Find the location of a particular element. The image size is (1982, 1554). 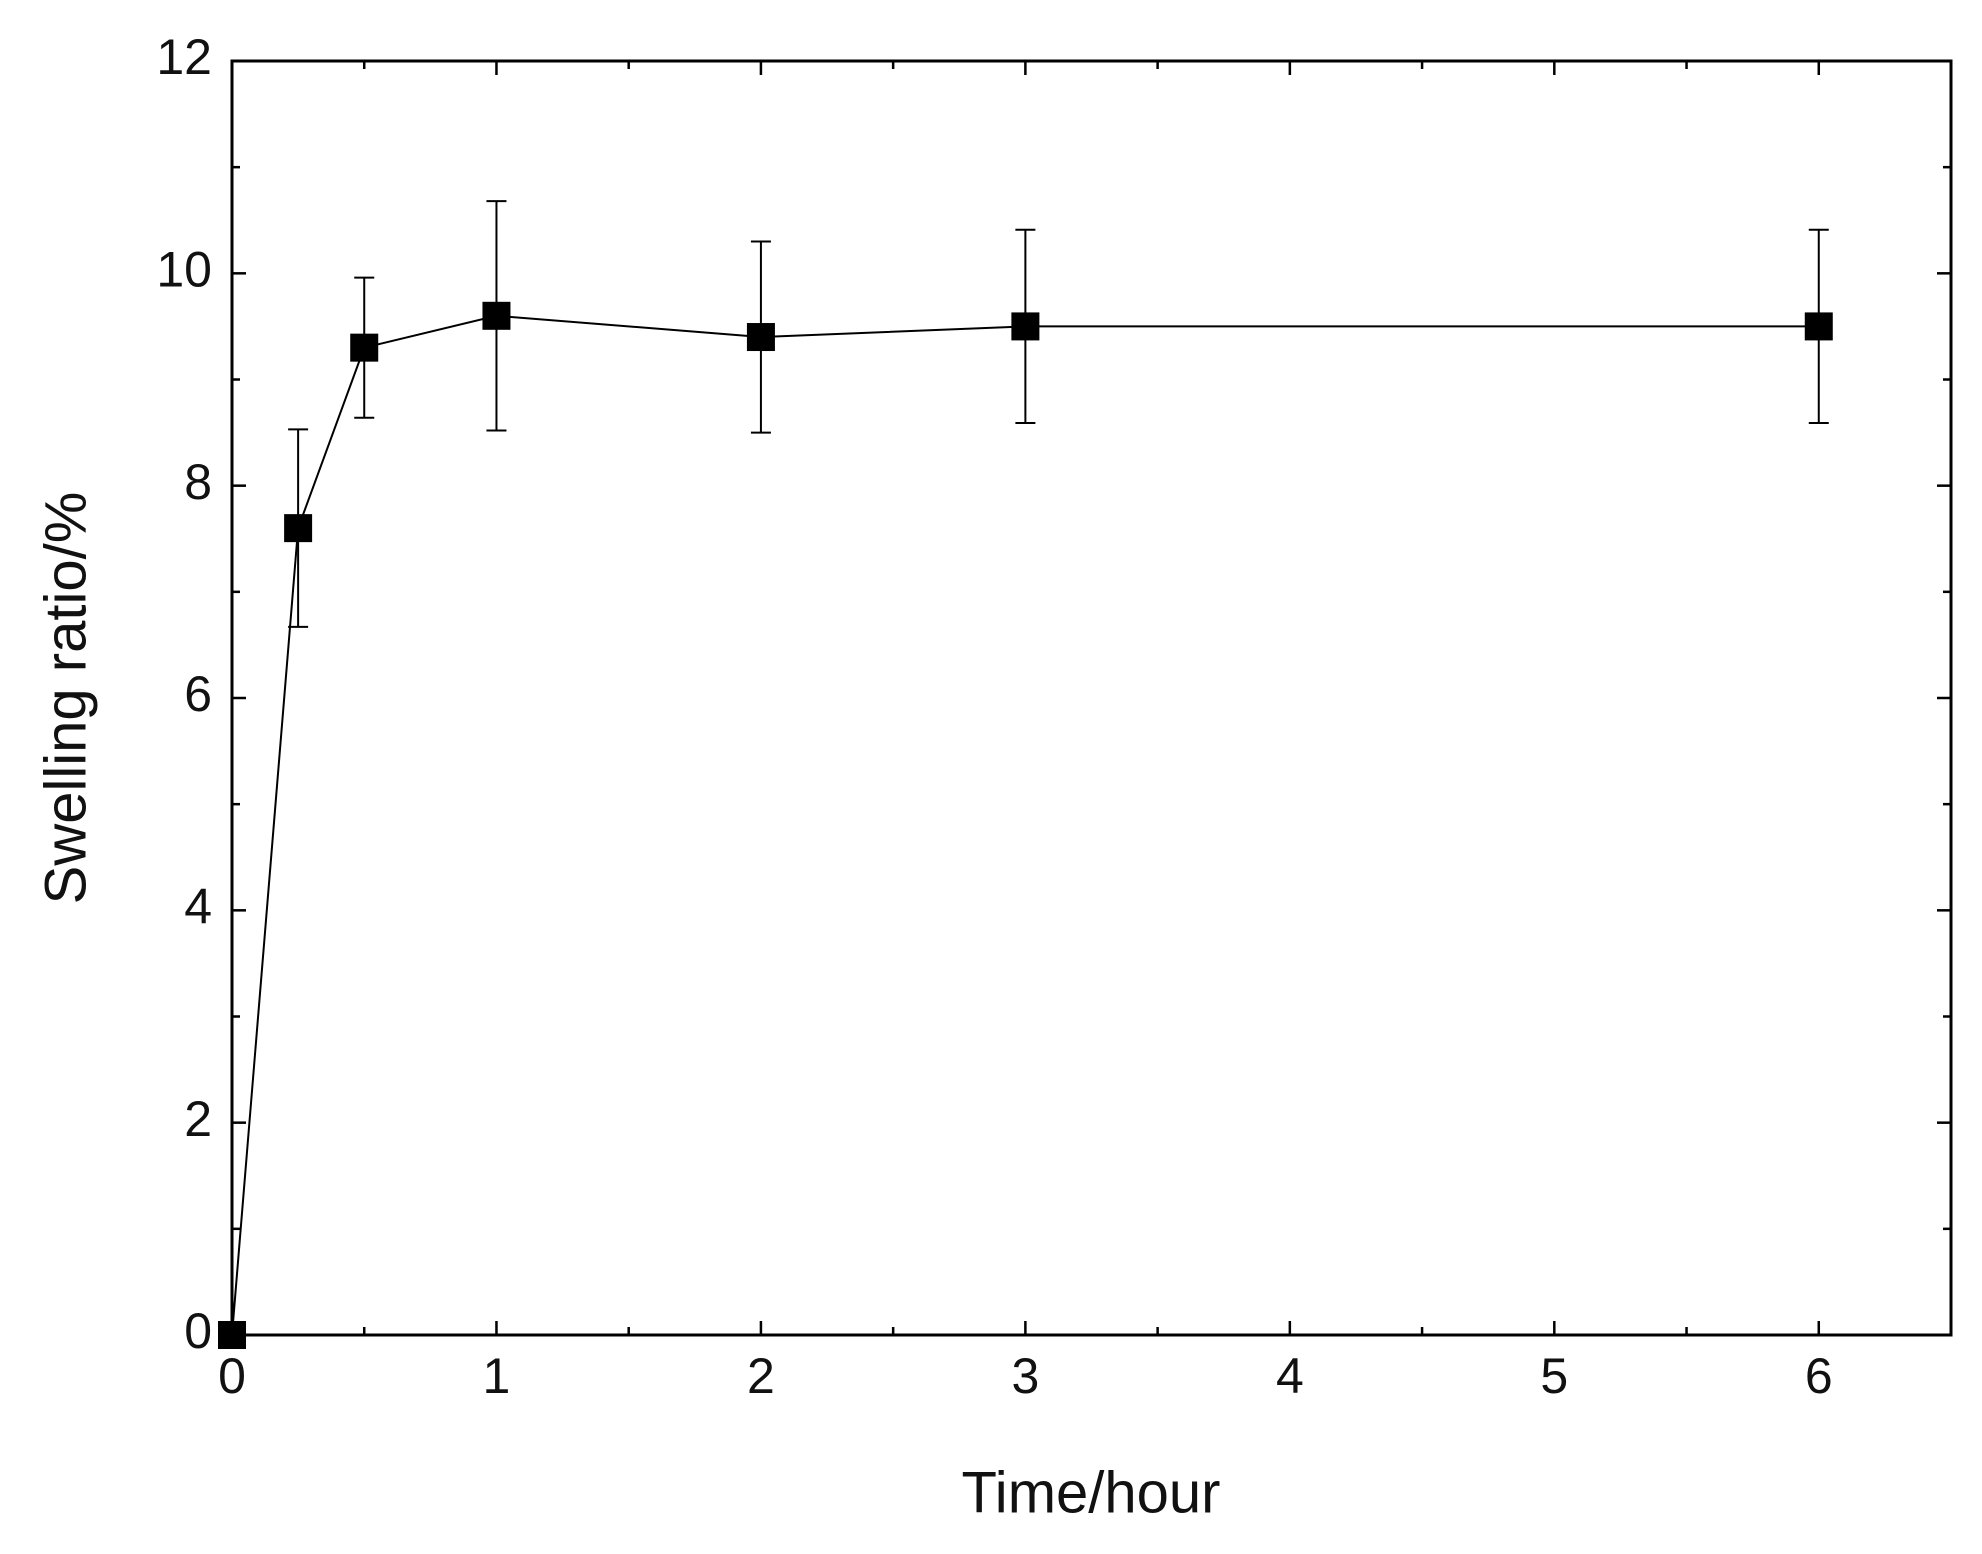

x-axis-label: Time/hour is located at coordinates (1091, 1492).